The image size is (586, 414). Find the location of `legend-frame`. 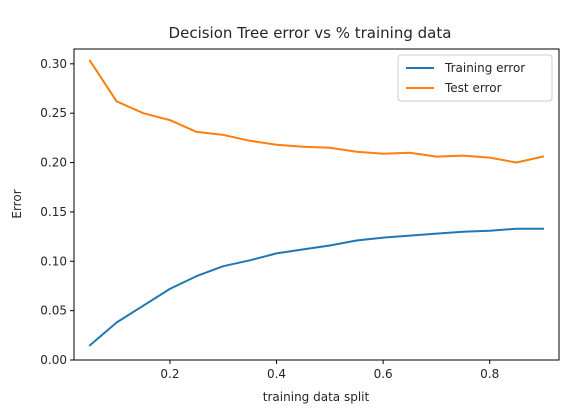

legend-frame is located at coordinates (475, 78).